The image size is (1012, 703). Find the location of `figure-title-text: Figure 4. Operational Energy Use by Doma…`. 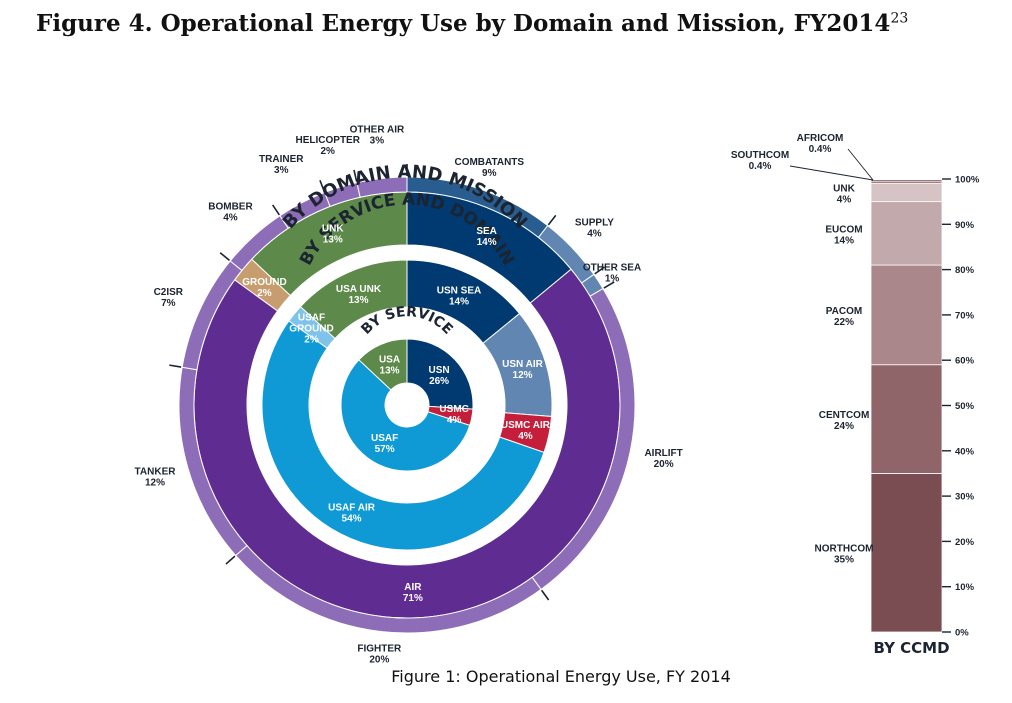

figure-title-text: Figure 4. Operational Energy Use by Doma… is located at coordinates (463, 23).